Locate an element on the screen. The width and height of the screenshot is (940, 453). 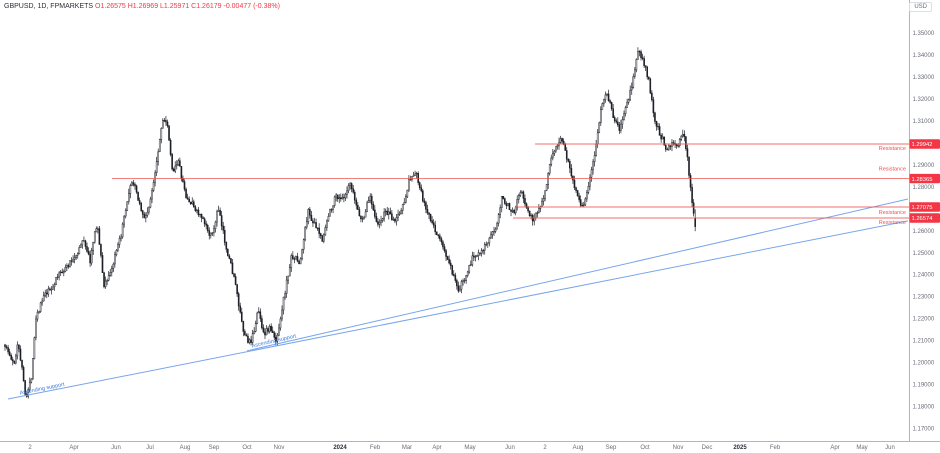
price-axis-label: 1.23000 is located at coordinates (924, 298).